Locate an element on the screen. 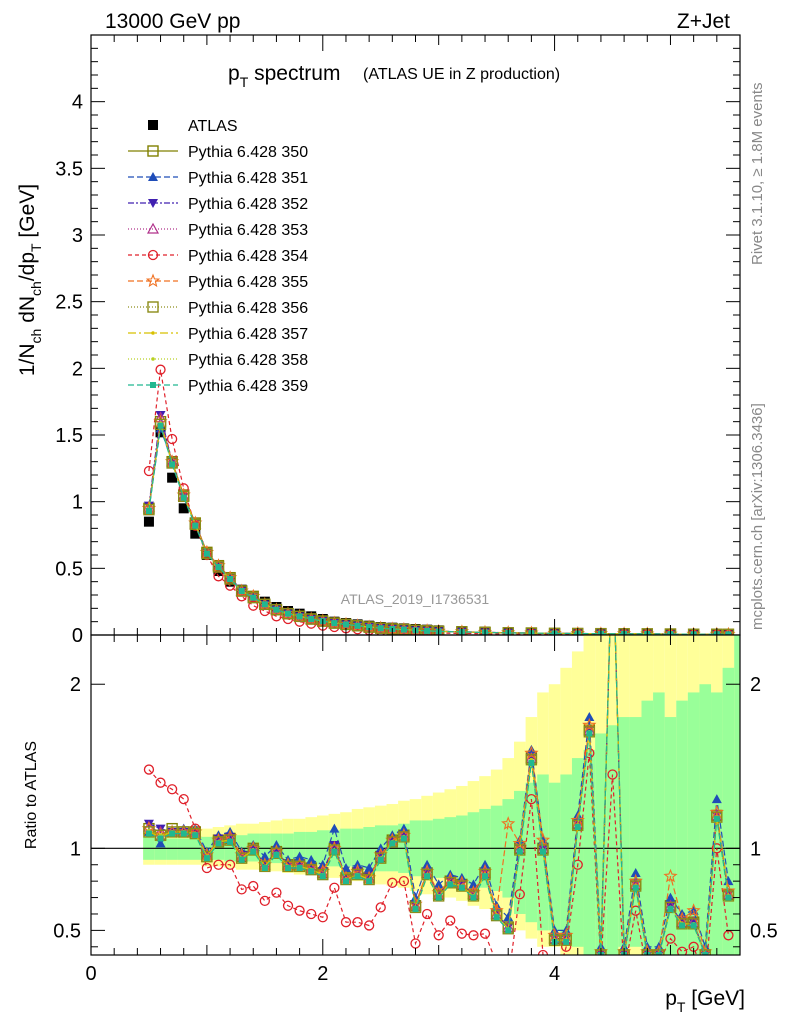  legend-label-5: Pythia 6.428 354 is located at coordinates (248, 256).